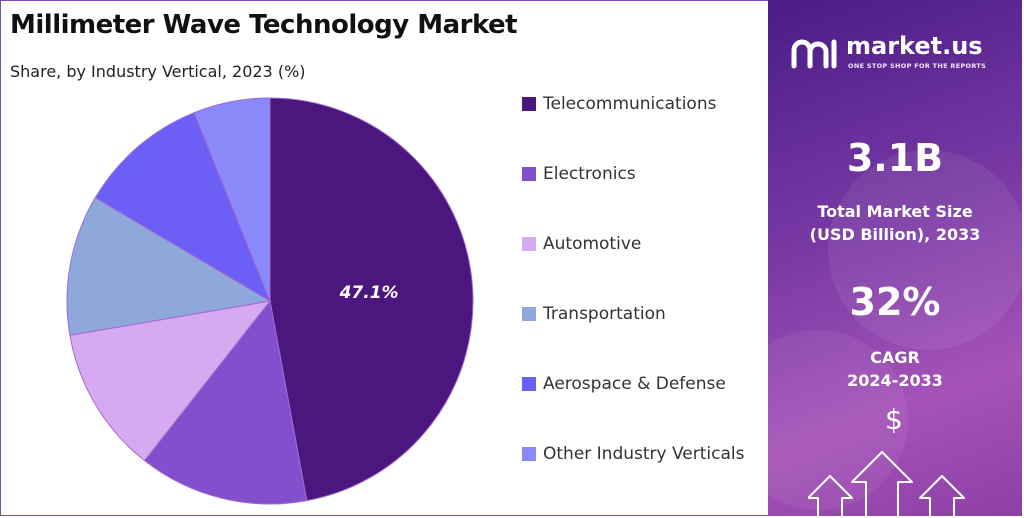 Image resolution: width=1024 pixels, height=518 pixels. Describe the element at coordinates (642, 195) in the screenshot. I see `legend-item: Electronics` at that location.